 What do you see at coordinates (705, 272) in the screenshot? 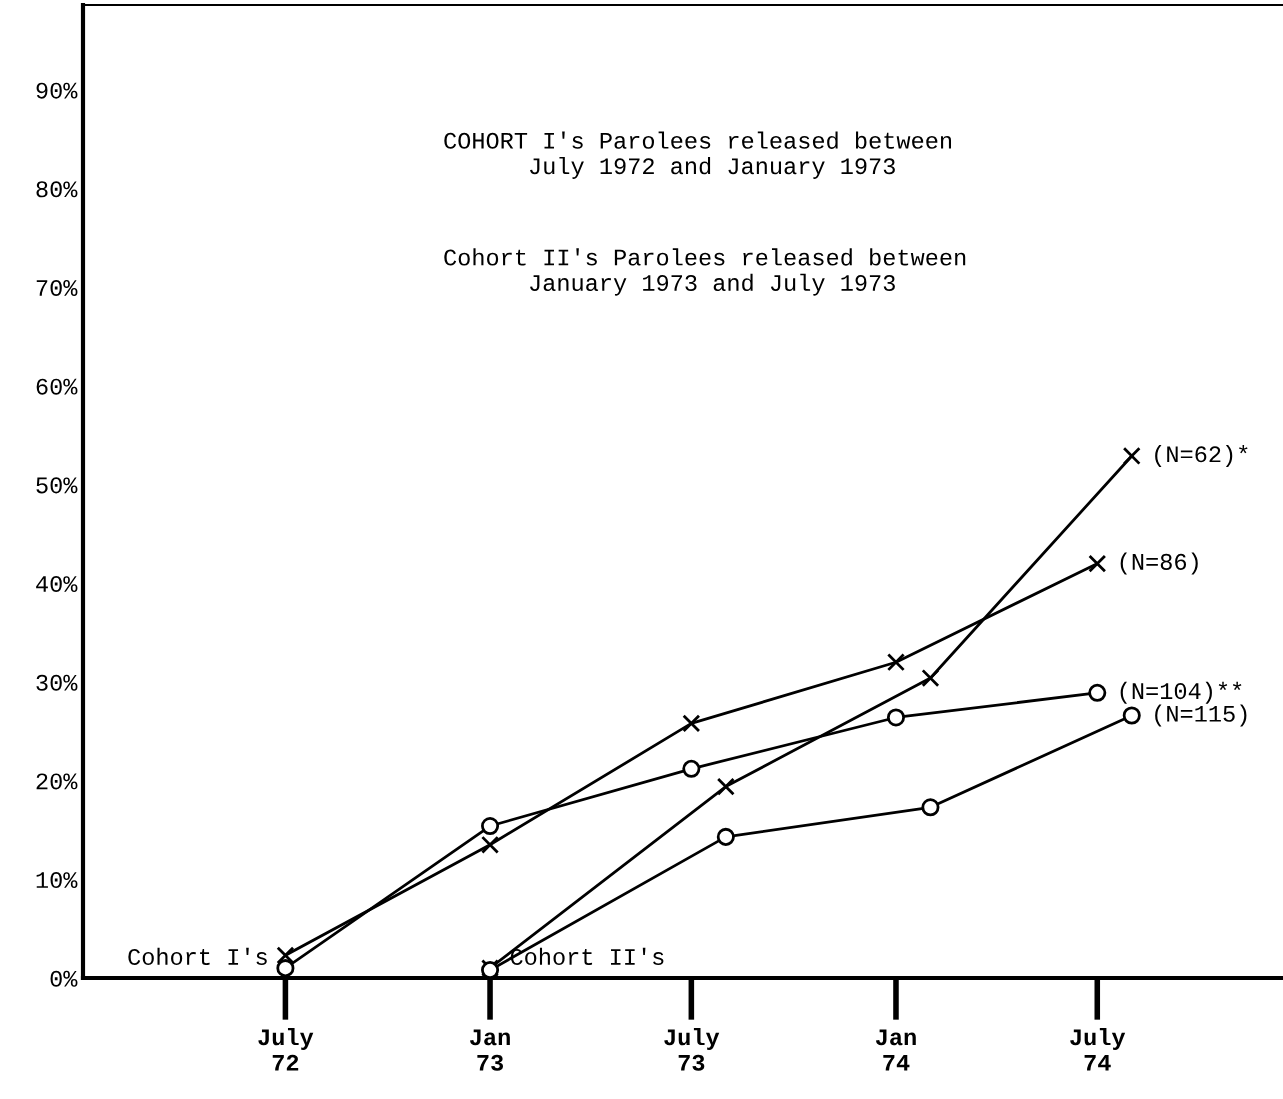
I see `annotation: Cohort II's Parolees released between January 1973 and July 1973` at bounding box center [705, 272].